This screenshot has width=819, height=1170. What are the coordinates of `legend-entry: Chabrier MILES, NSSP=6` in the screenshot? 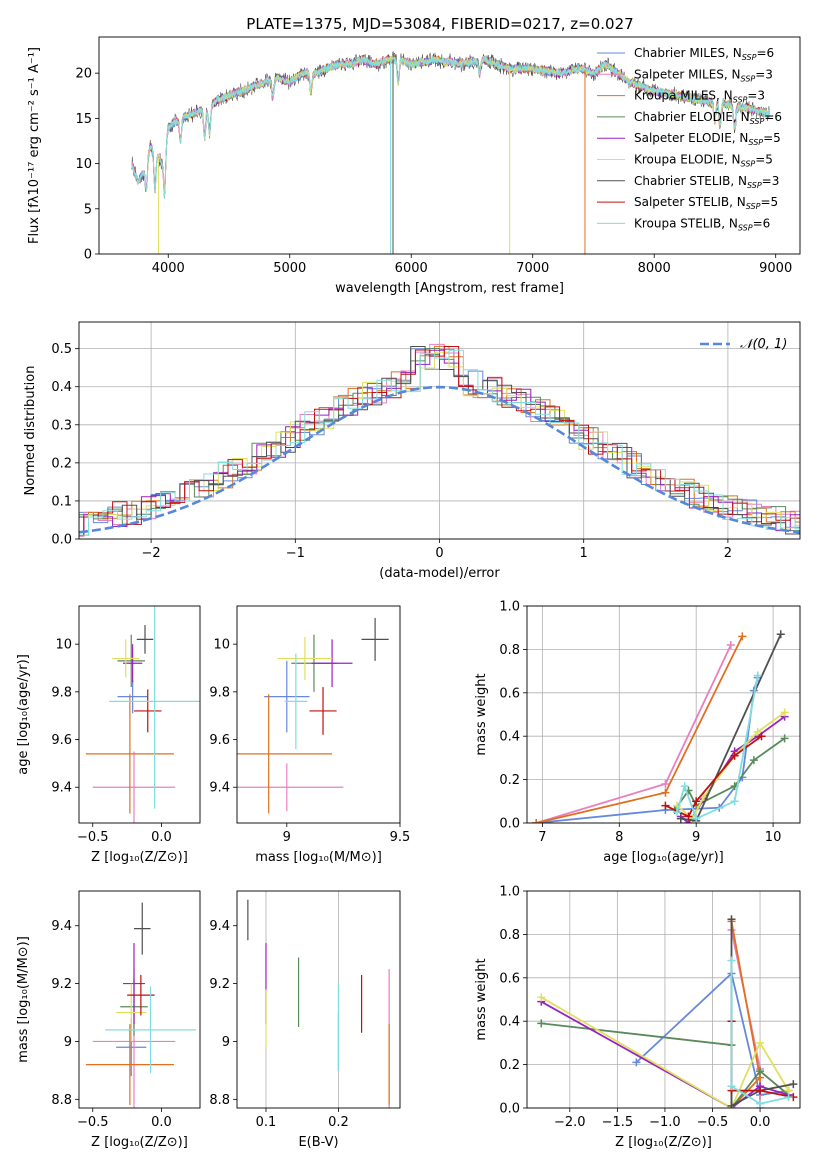 It's located at (704, 54).